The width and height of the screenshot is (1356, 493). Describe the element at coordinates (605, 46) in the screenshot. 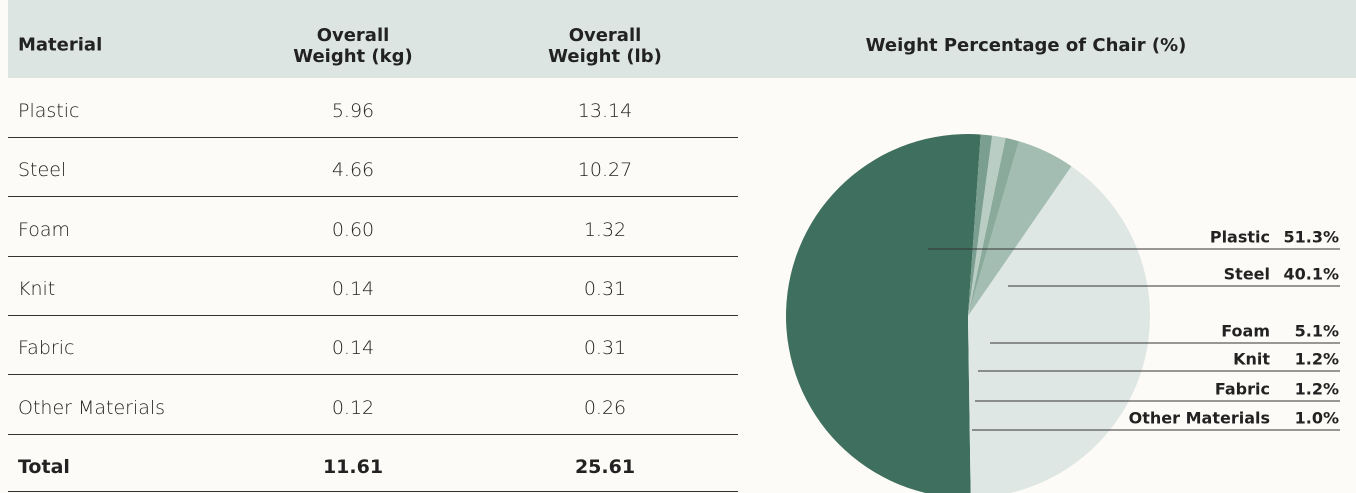

I see `header-cell: Overall Weight (lb)` at that location.